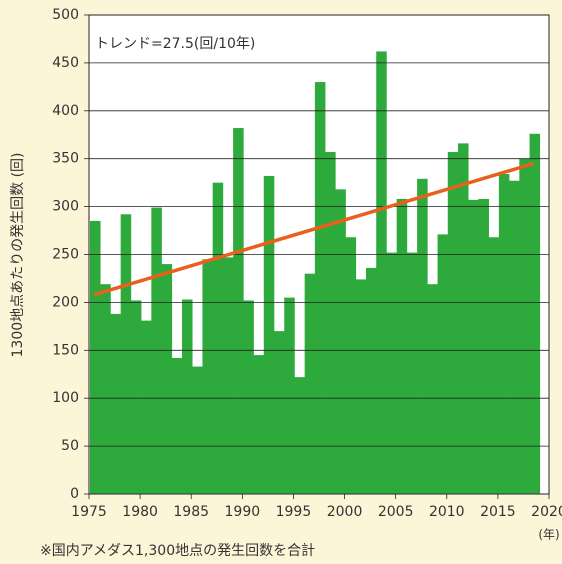  I want to click on y-tick-label: 150, so click(65, 350).